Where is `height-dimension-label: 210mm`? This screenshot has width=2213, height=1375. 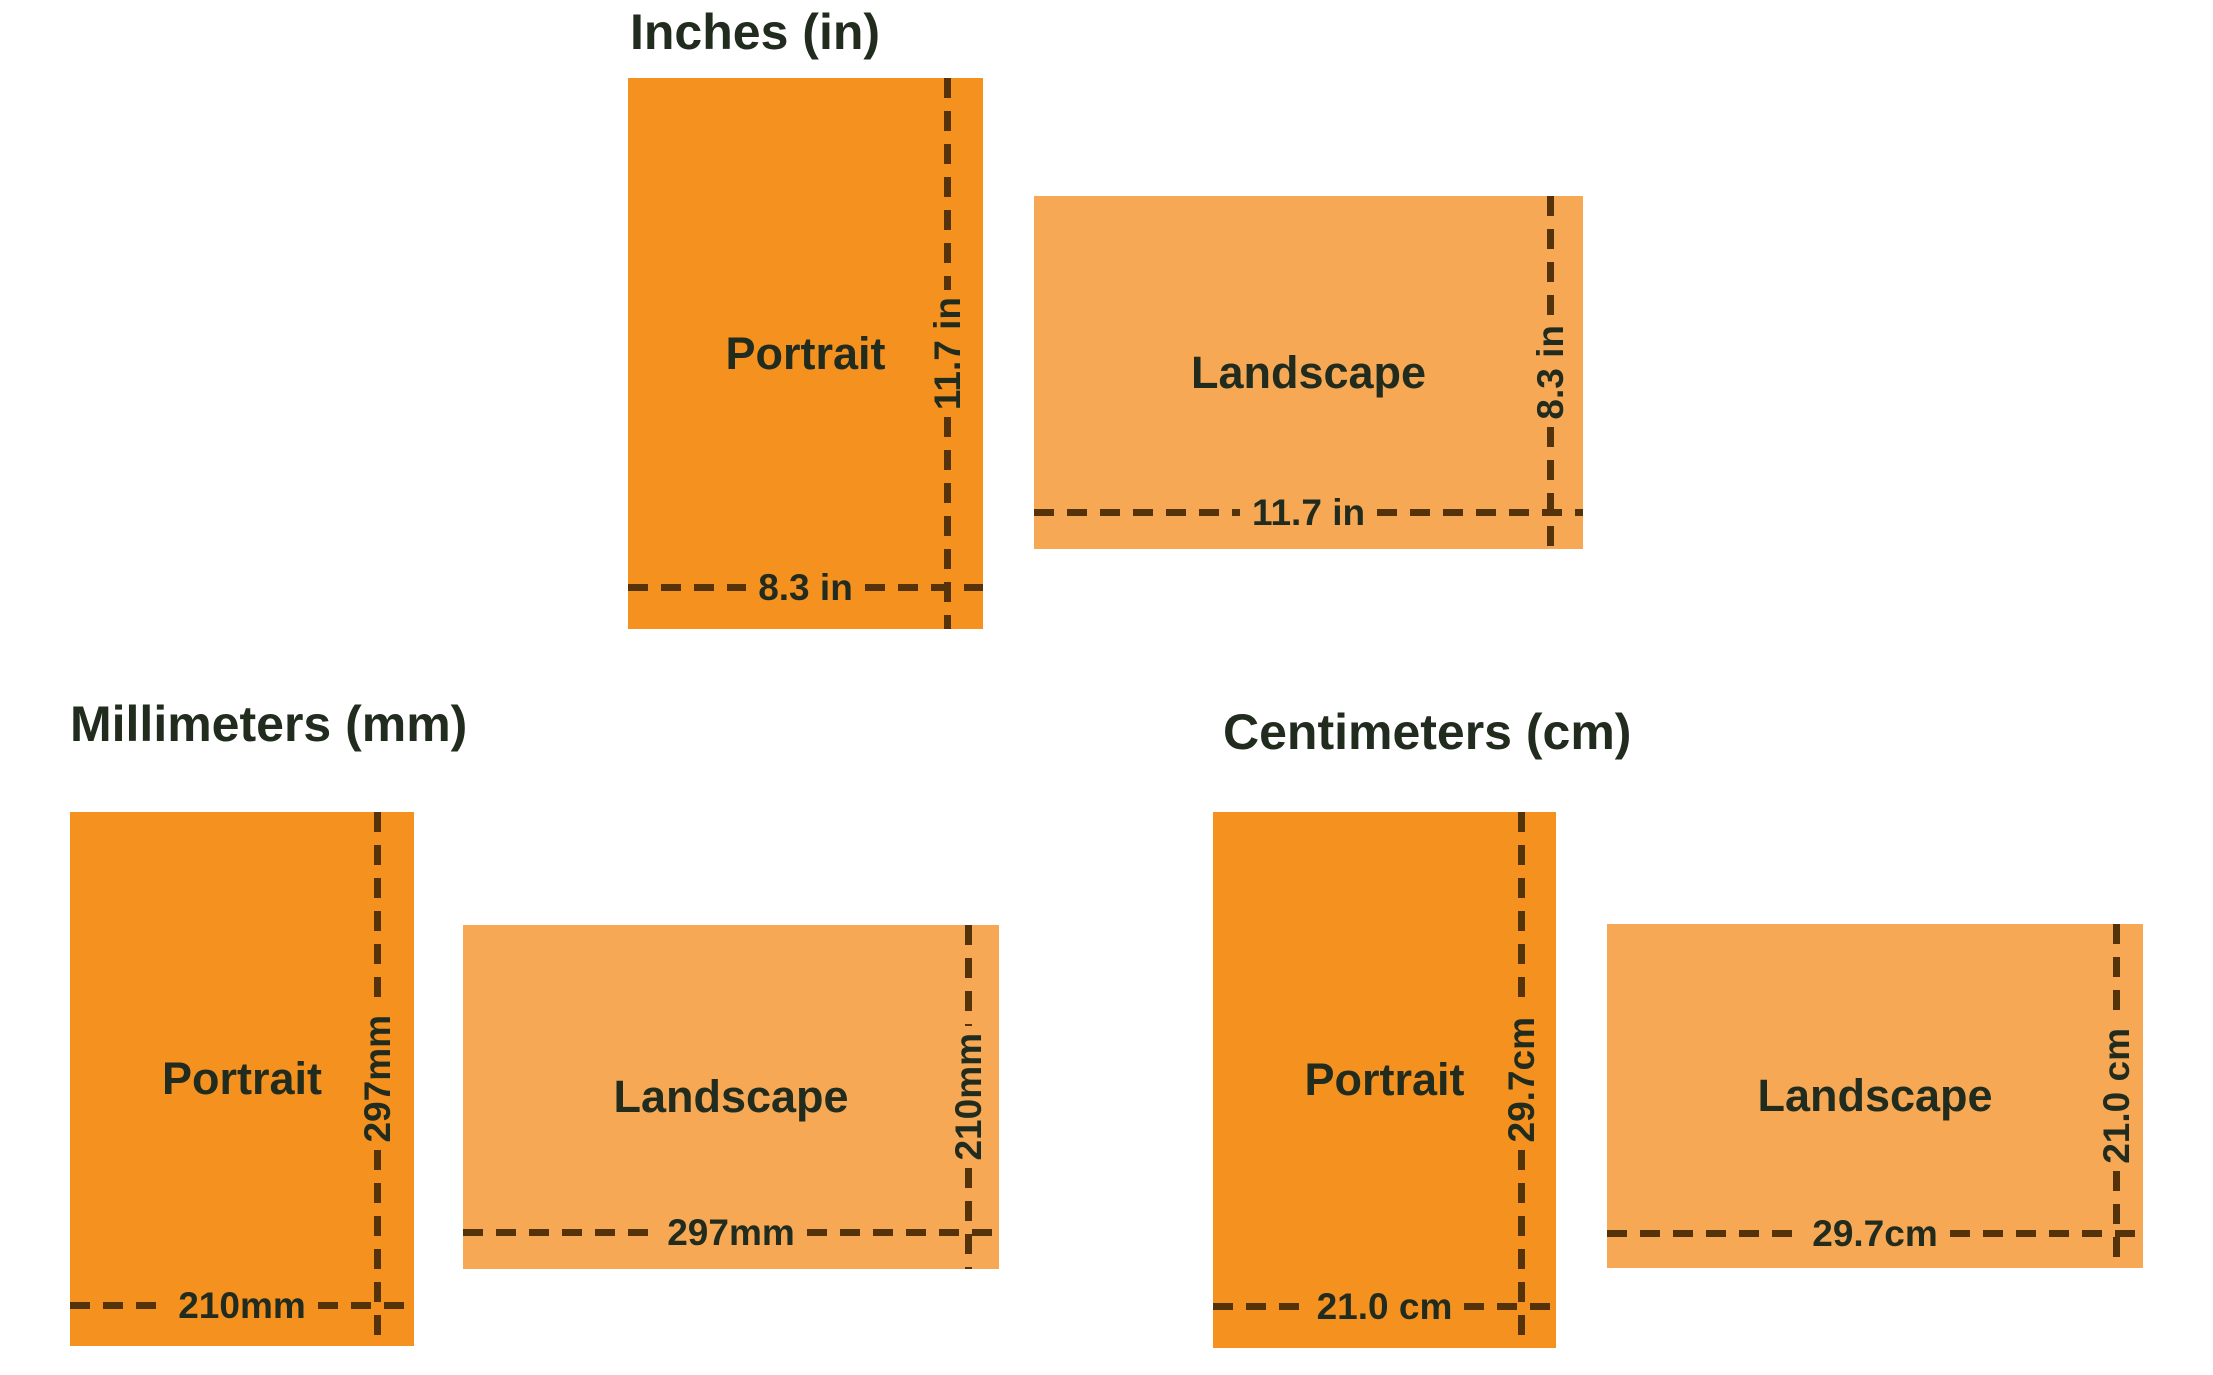 height-dimension-label: 210mm is located at coordinates (969, 1097).